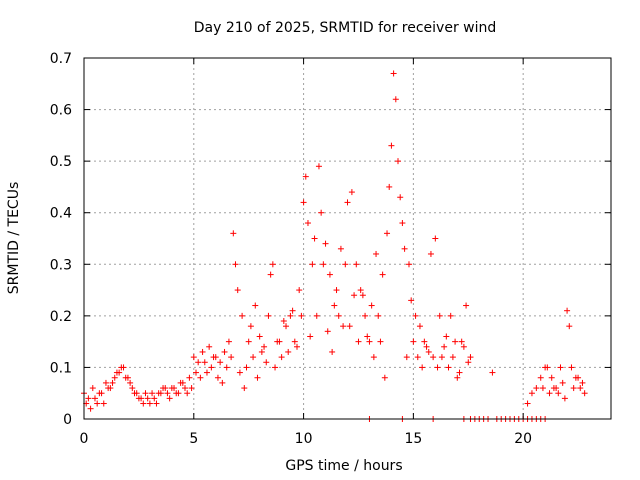  Describe the element at coordinates (304, 439) in the screenshot. I see `x-tick-label: 10` at that location.